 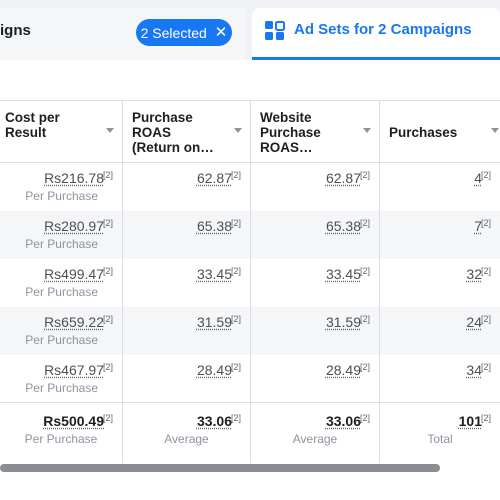 What do you see at coordinates (214, 370) in the screenshot?
I see `purchase-roas-value: 28.49` at bounding box center [214, 370].